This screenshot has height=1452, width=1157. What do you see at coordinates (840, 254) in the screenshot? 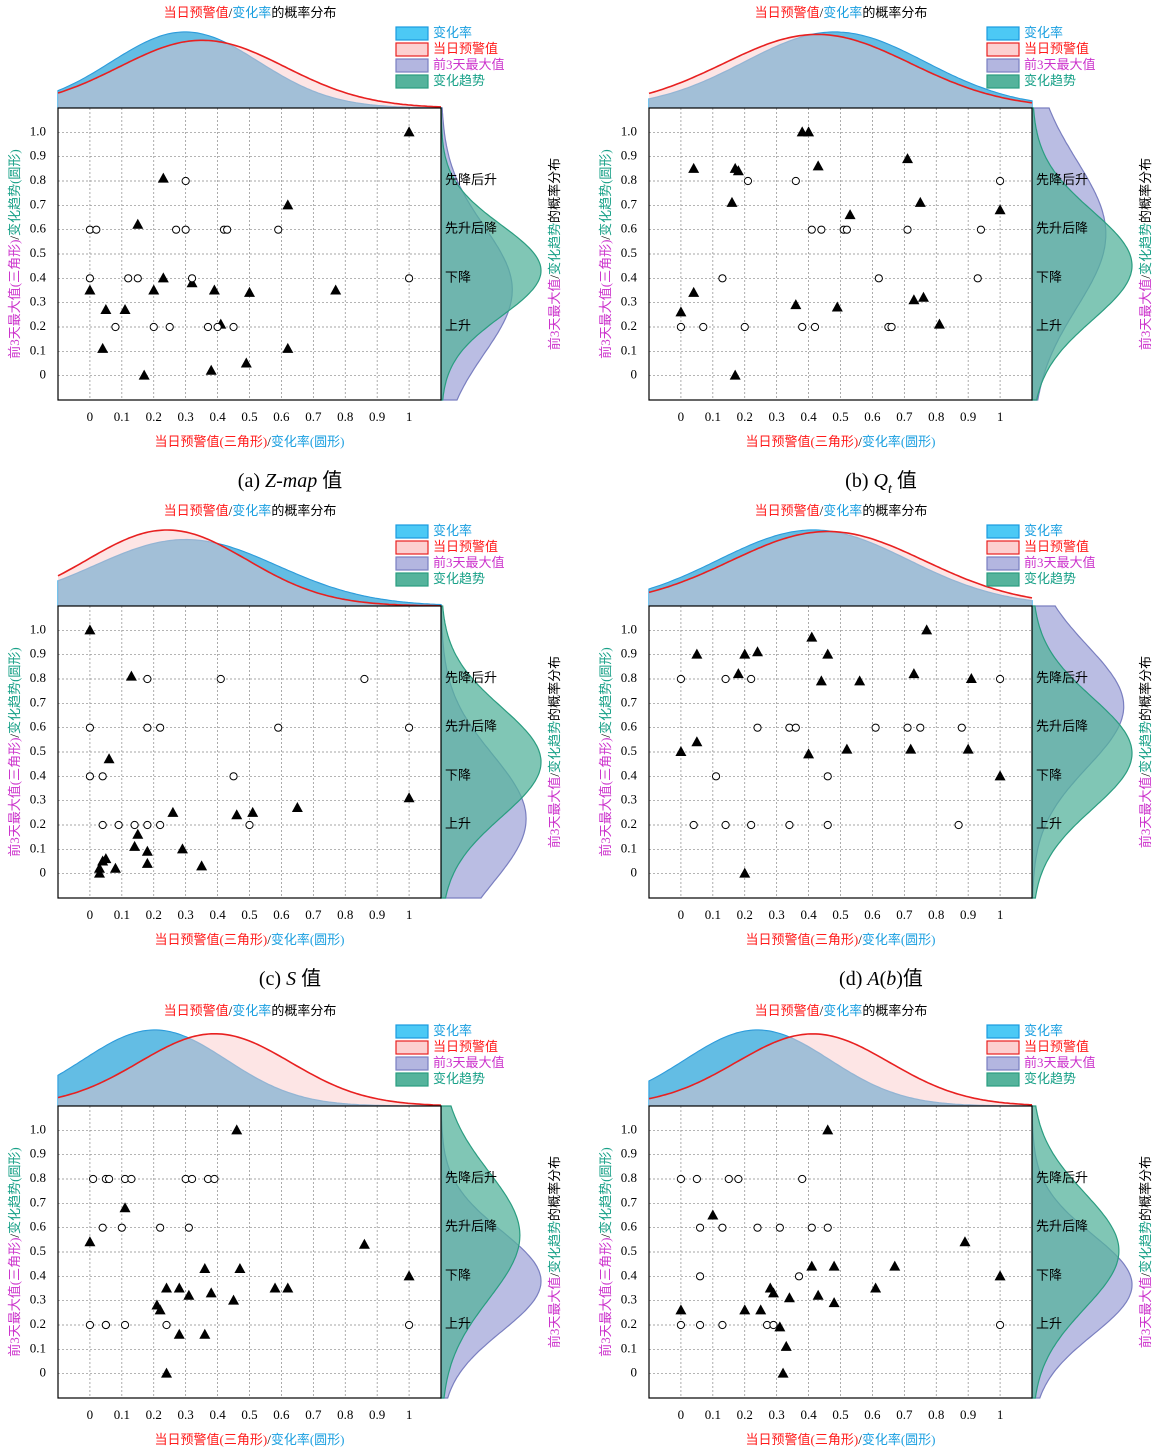
I see `plot-frame` at bounding box center [840, 254].